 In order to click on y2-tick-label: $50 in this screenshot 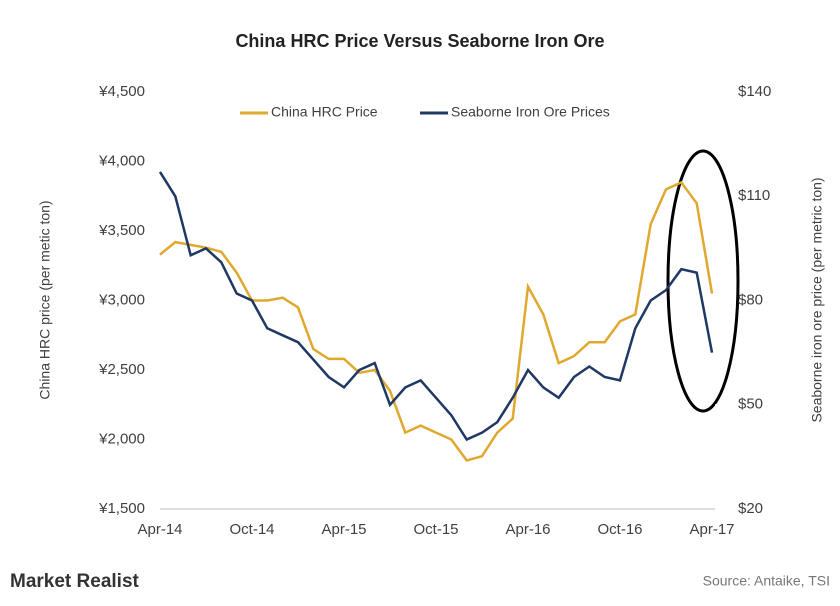, I will do `click(750, 404)`.